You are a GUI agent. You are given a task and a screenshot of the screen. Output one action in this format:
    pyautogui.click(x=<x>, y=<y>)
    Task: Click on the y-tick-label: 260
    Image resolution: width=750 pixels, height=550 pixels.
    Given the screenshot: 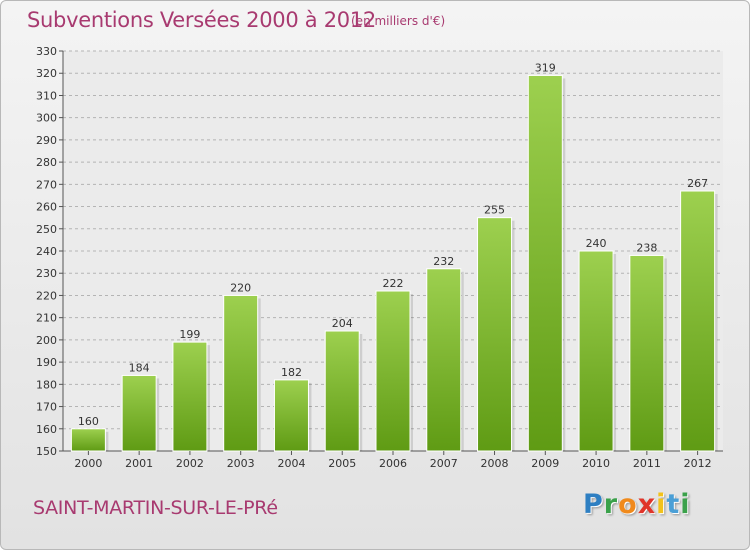 What is the action you would take?
    pyautogui.click(x=46, y=207)
    